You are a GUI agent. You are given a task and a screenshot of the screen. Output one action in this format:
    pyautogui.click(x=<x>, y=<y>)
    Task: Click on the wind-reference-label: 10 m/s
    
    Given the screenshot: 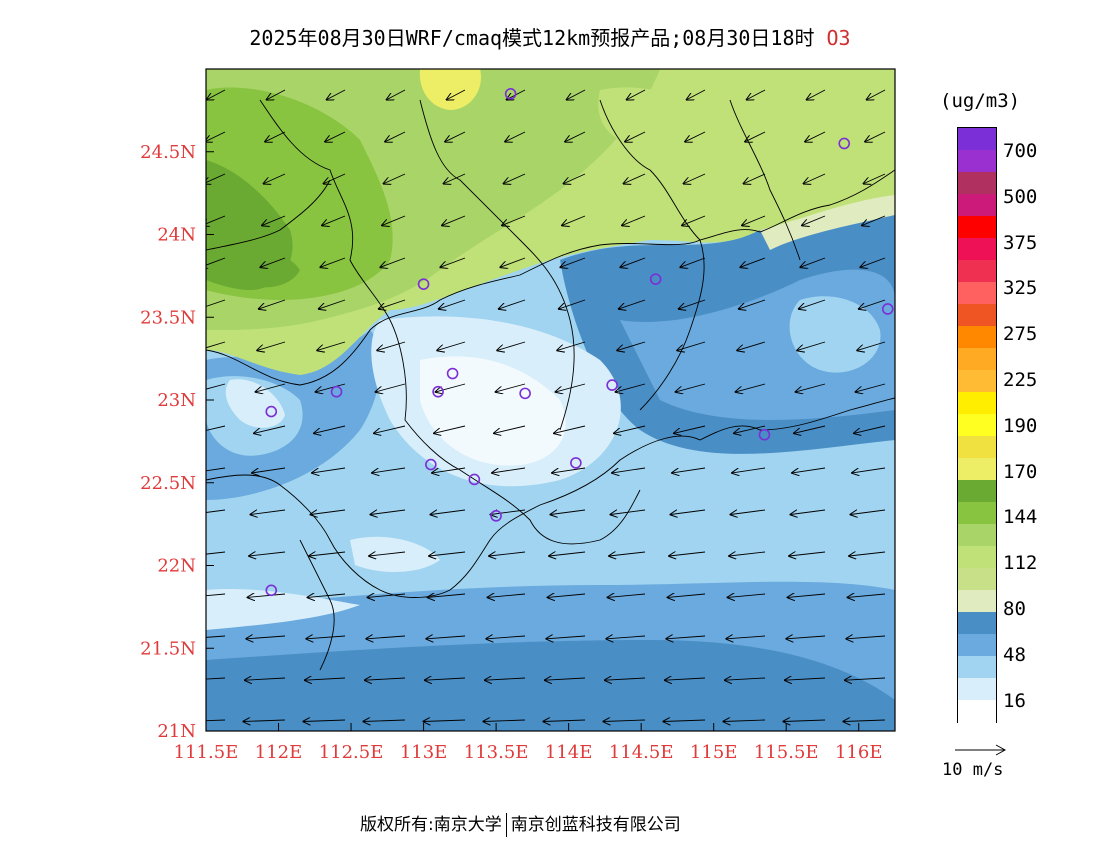 What is the action you would take?
    pyautogui.click(x=973, y=770)
    